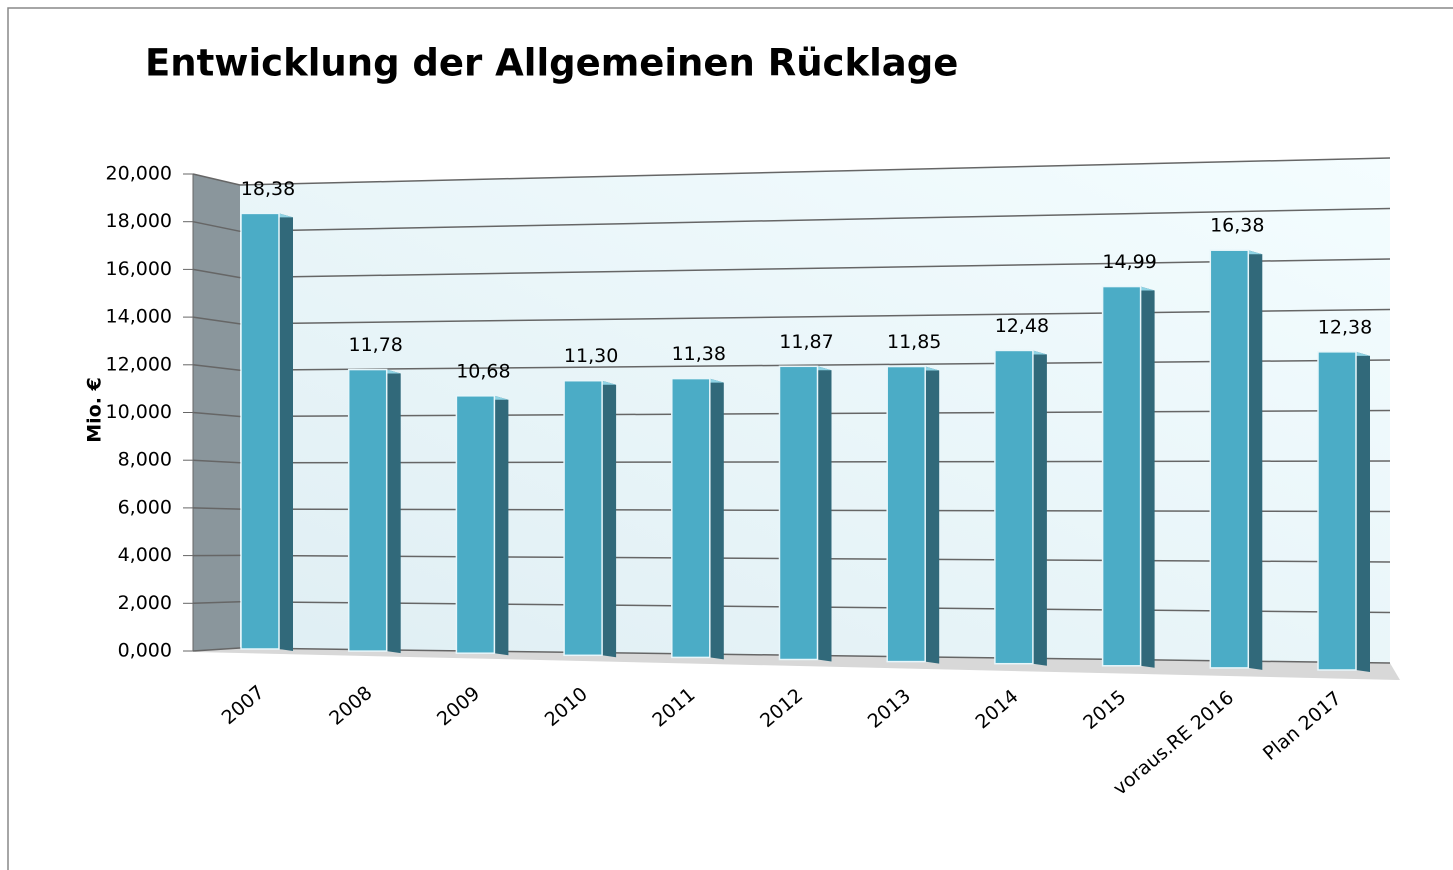  What do you see at coordinates (551, 63) in the screenshot?
I see `chart-title: Entwicklung der Allgemeinen Rücklage` at bounding box center [551, 63].